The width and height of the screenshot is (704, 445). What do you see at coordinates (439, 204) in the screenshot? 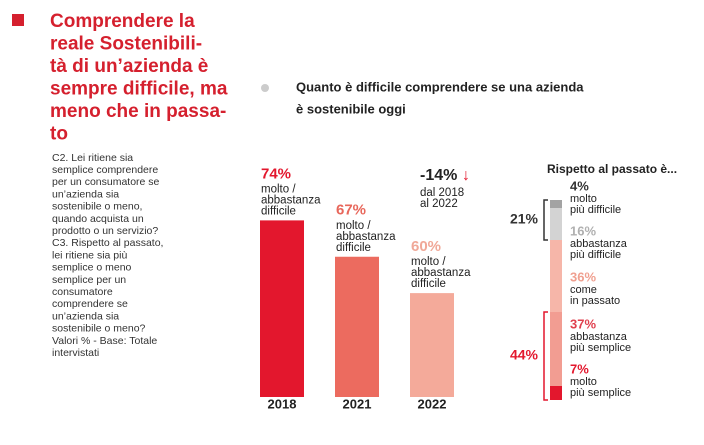
I see `change-note: al 2022` at bounding box center [439, 204].